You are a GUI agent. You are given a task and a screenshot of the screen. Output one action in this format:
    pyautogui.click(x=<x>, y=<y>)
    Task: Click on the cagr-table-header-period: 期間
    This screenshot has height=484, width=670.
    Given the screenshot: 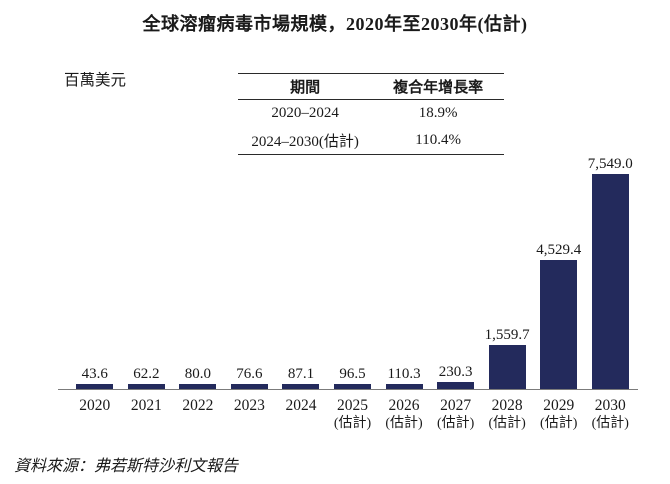 What is the action you would take?
    pyautogui.click(x=305, y=88)
    